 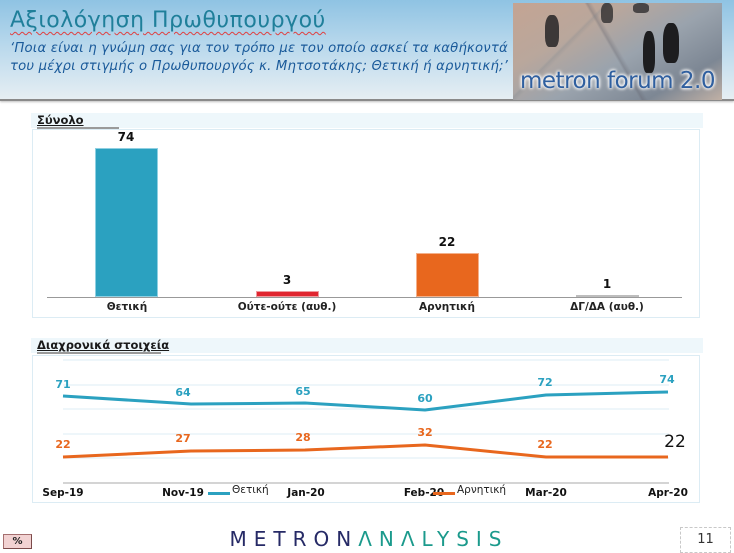 I want to click on legend-swatch-negative, so click(x=444, y=493).